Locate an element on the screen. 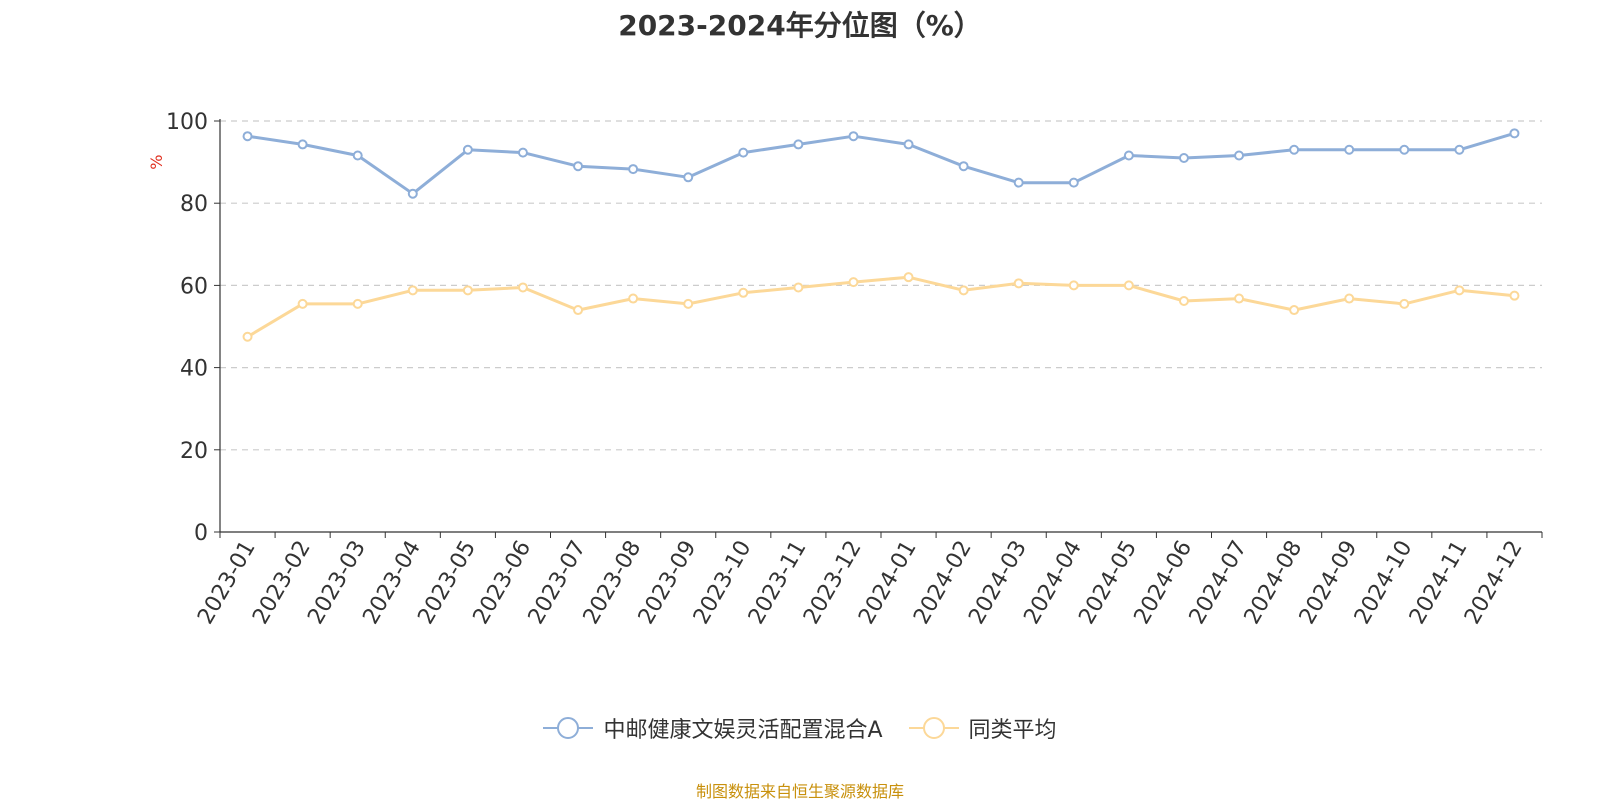 The height and width of the screenshot is (802, 1600). legend-label-average: 同类平均 is located at coordinates (1012, 730).